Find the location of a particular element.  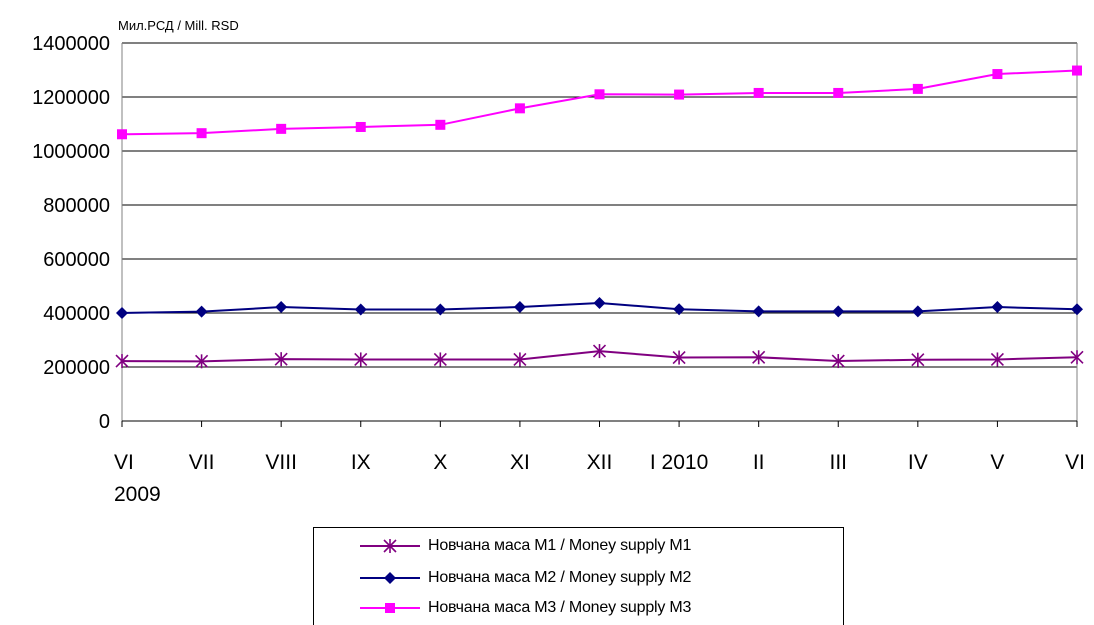

y-tick-label: 1200000 is located at coordinates (71, 98).